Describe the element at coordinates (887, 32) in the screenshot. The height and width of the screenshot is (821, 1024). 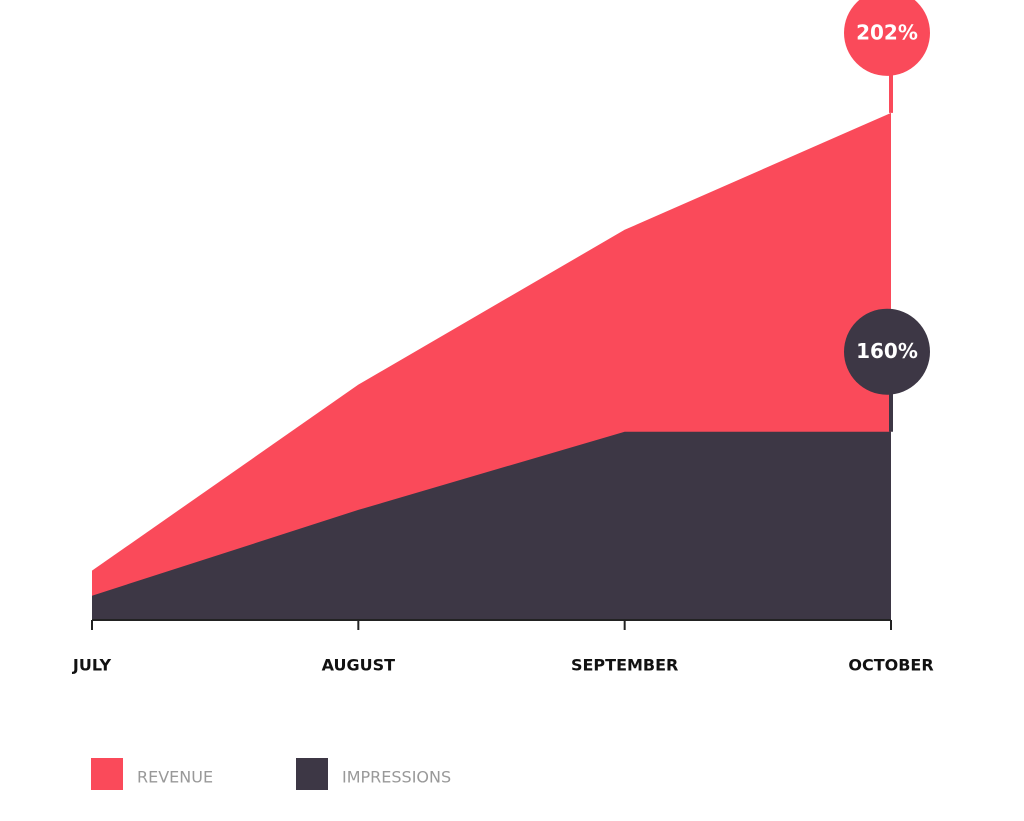
I see `annotation-label: 202%` at that location.